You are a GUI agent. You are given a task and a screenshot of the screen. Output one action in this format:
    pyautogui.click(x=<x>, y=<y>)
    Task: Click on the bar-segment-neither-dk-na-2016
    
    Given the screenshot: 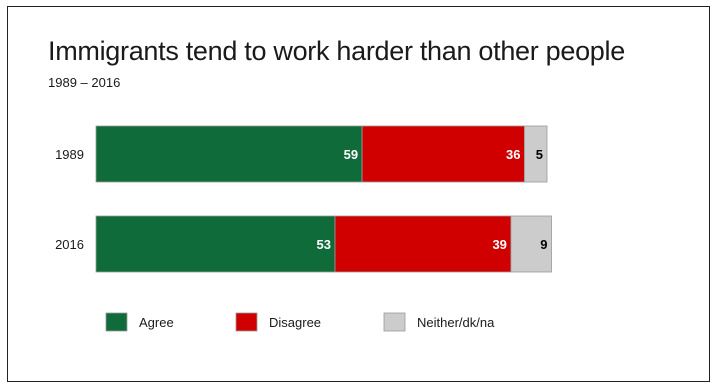 What is the action you would take?
    pyautogui.click(x=531, y=244)
    